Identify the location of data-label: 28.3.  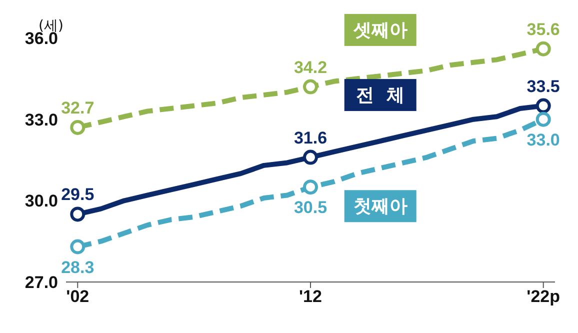
(77, 267).